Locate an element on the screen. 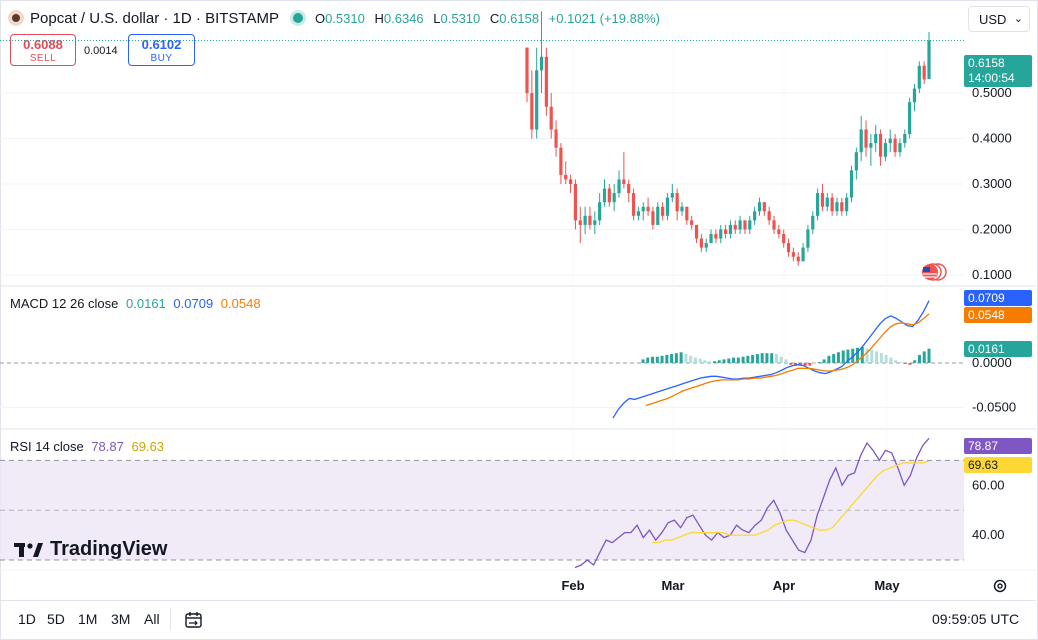 This screenshot has height=640, width=1038. open-key: O is located at coordinates (320, 18).